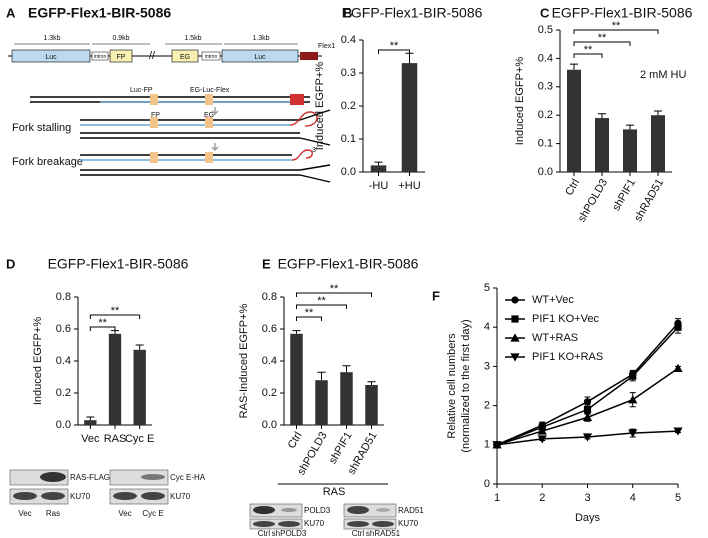 The width and height of the screenshot is (708, 538). I want to click on y-axis-label: Relative cell numbers, so click(452, 386).